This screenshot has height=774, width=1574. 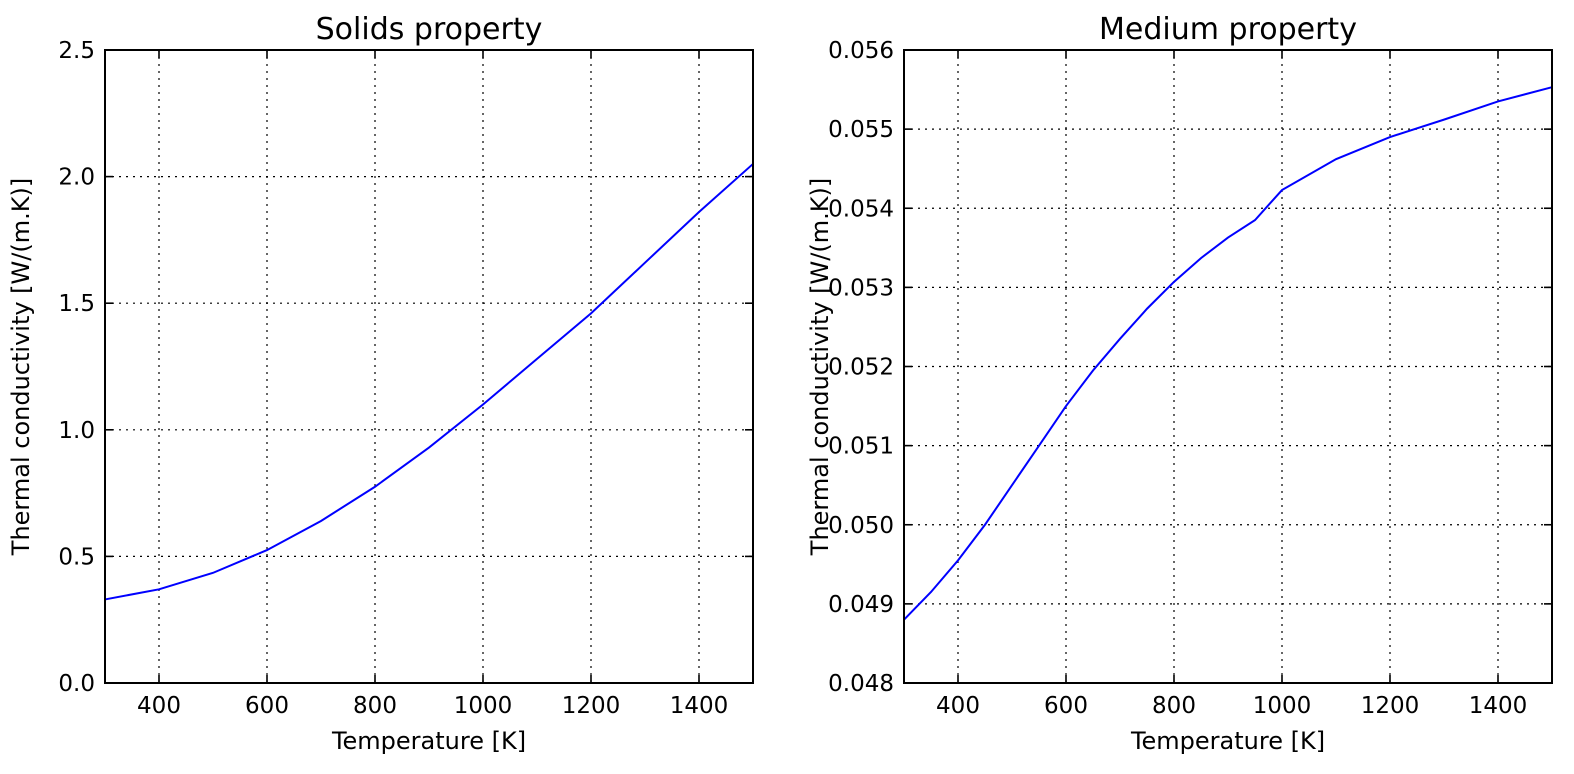 What do you see at coordinates (861, 526) in the screenshot?
I see `y-tick-label: 0.050` at bounding box center [861, 526].